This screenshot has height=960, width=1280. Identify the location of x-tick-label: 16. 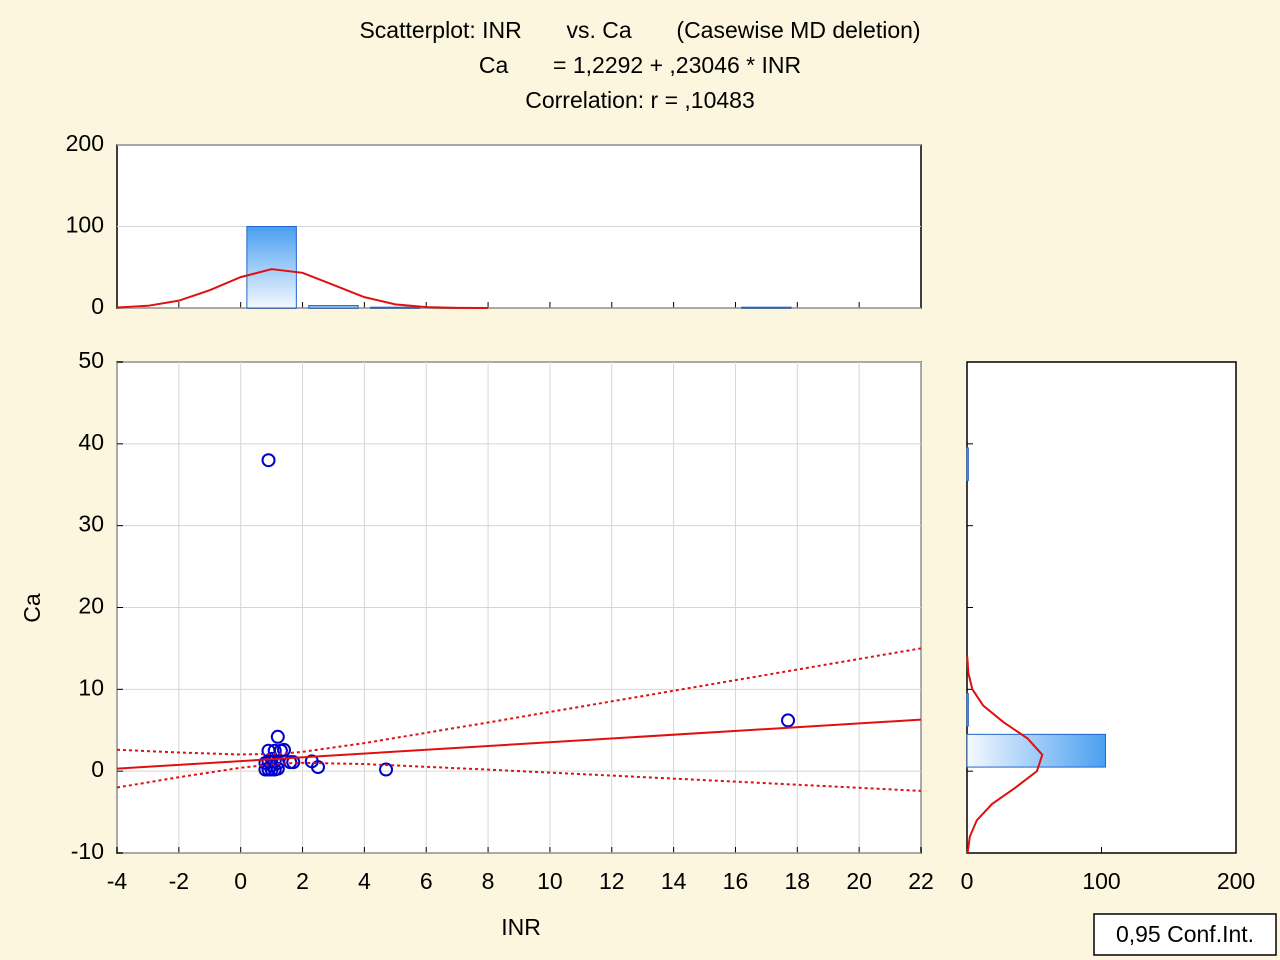
(736, 881).